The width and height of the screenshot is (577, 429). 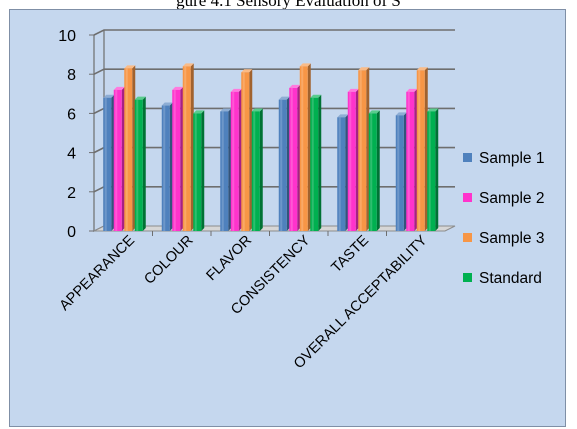 I want to click on y-tick-label: 4, so click(x=71, y=154).